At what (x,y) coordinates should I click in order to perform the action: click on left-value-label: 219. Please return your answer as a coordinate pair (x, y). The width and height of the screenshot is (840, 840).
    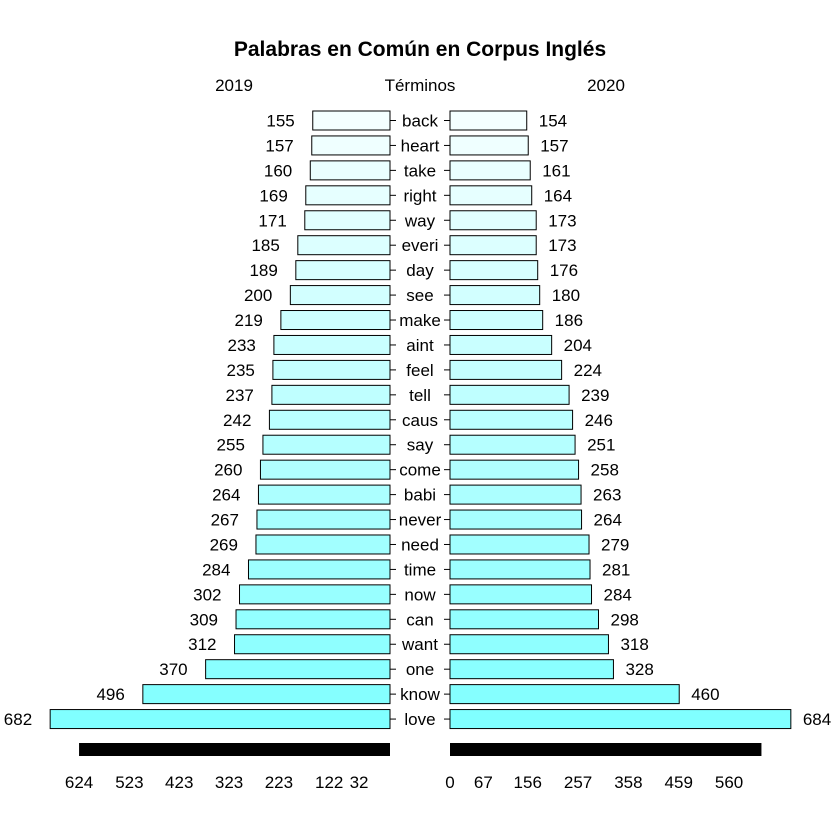
    Looking at the image, I should click on (248, 320).